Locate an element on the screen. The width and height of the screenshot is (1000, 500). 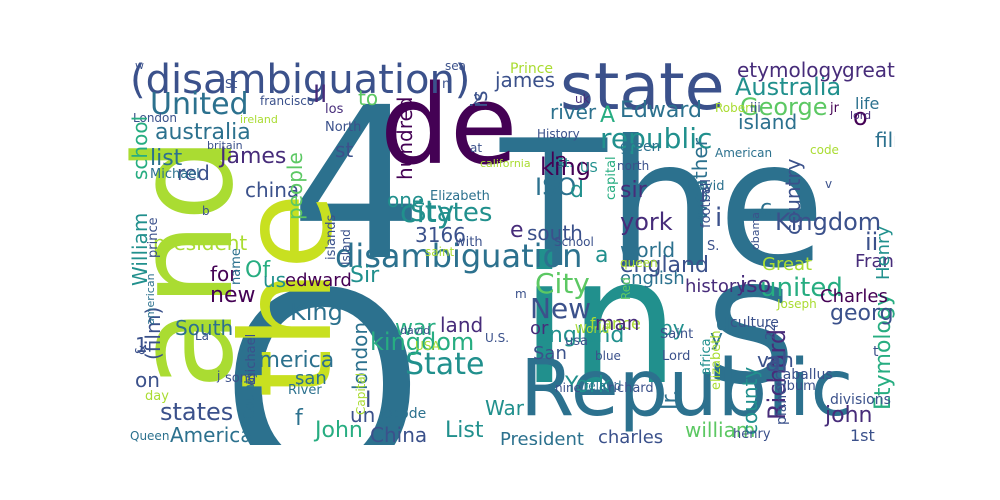
word-cloud-word: culture is located at coordinates (754, 323).